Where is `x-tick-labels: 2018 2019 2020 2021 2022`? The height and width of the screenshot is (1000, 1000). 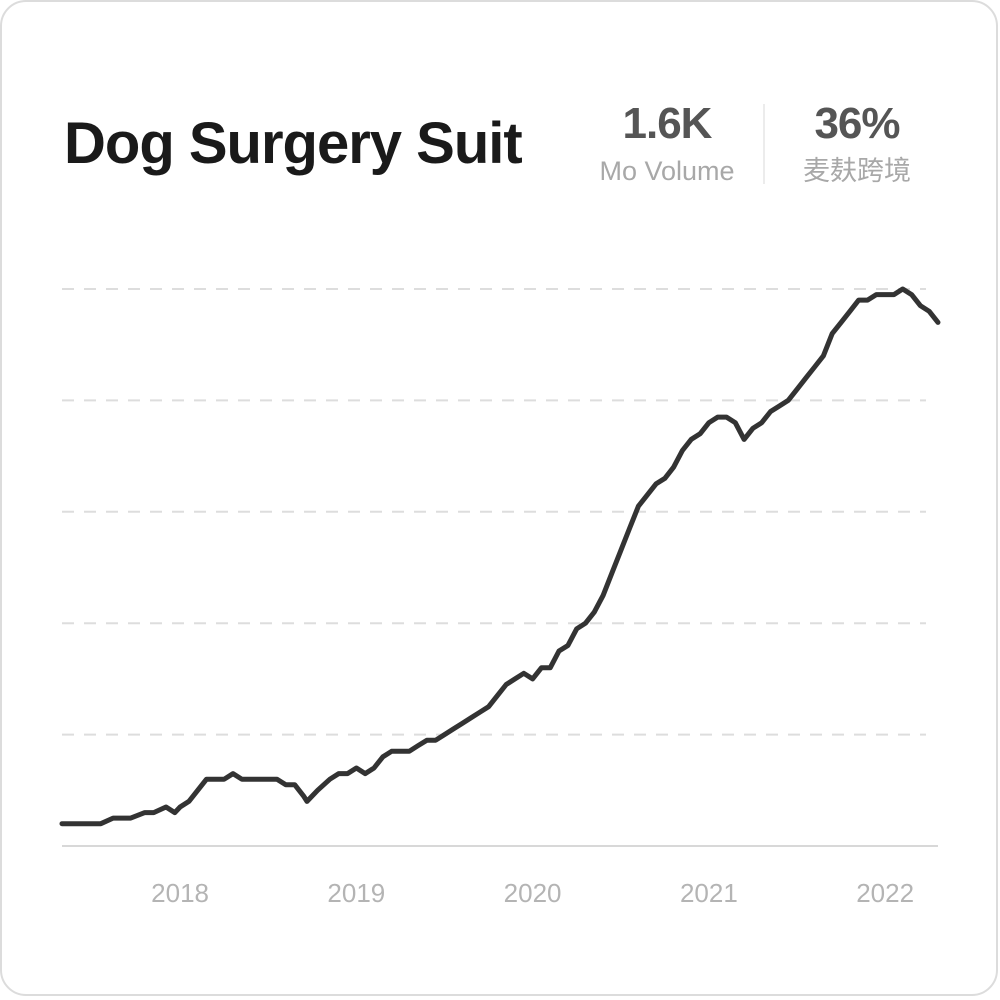
x-tick-labels: 2018 2019 2020 2021 2022 is located at coordinates (532, 893).